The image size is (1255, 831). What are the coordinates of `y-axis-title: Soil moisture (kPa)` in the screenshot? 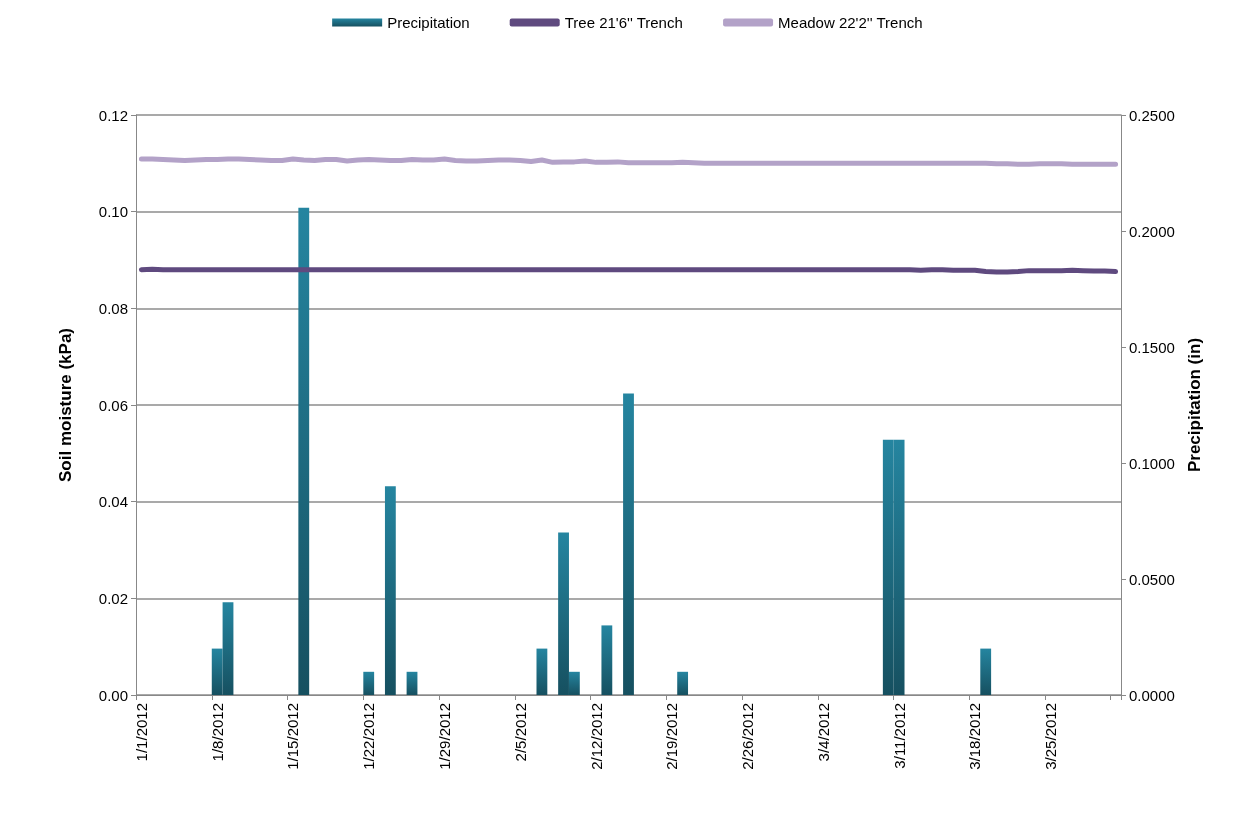 It's located at (65, 405).